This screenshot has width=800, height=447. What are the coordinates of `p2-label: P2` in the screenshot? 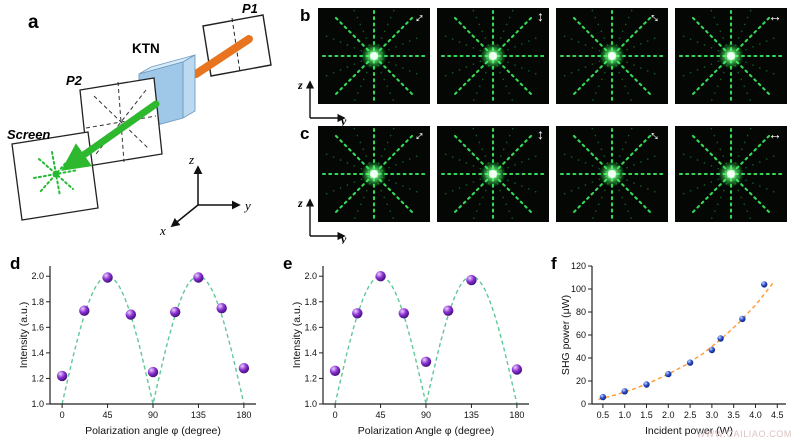 It's located at (74, 80).